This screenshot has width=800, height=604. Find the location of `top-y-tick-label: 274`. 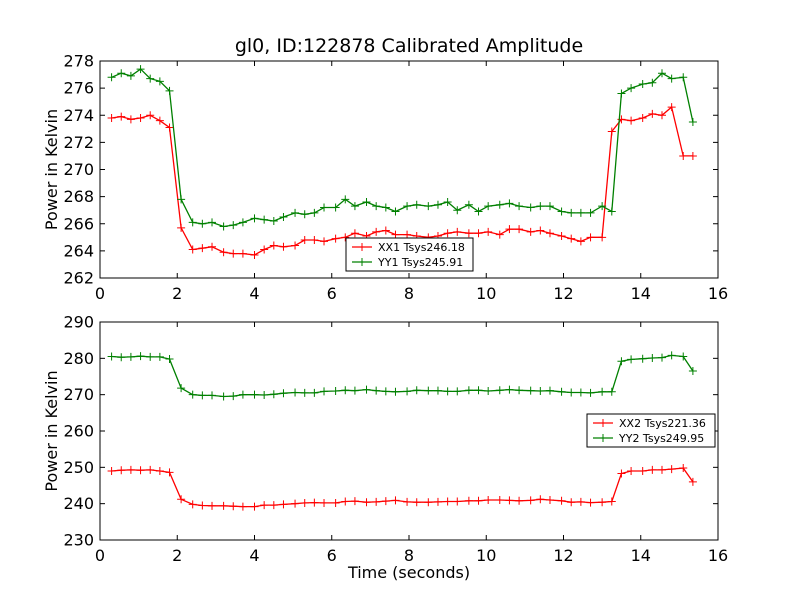

top-y-tick-label: 274 is located at coordinates (78, 115).